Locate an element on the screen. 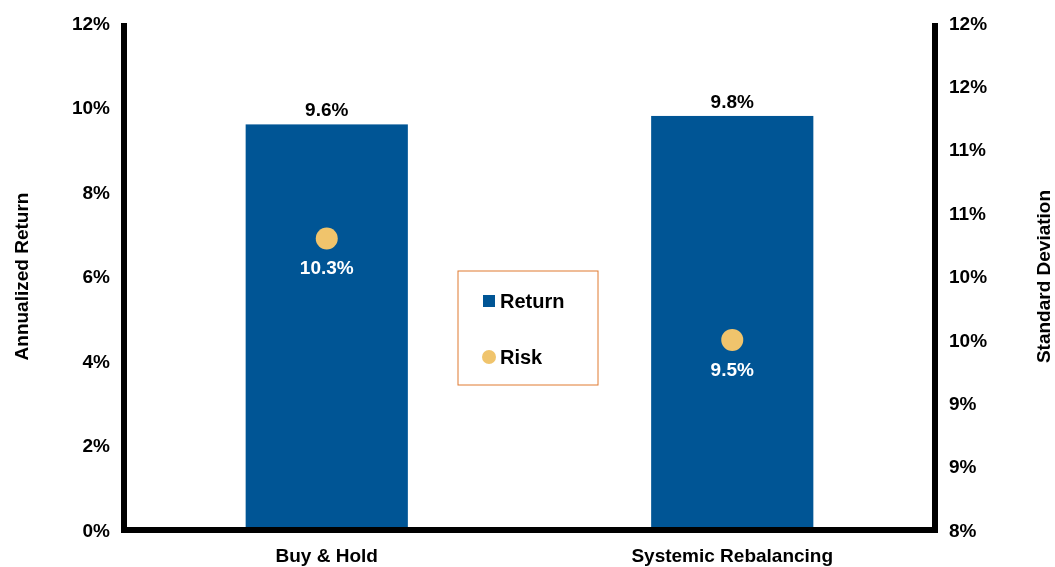 This screenshot has width=1055, height=567. y2-axis-title: Standard Deviation is located at coordinates (1043, 276).